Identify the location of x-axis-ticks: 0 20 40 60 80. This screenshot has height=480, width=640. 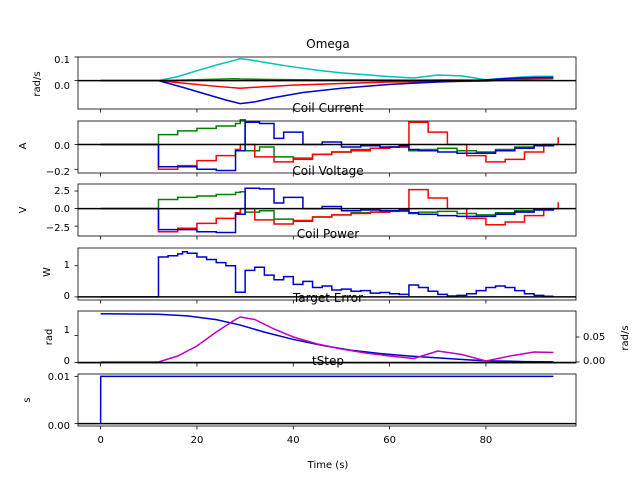
(294, 440).